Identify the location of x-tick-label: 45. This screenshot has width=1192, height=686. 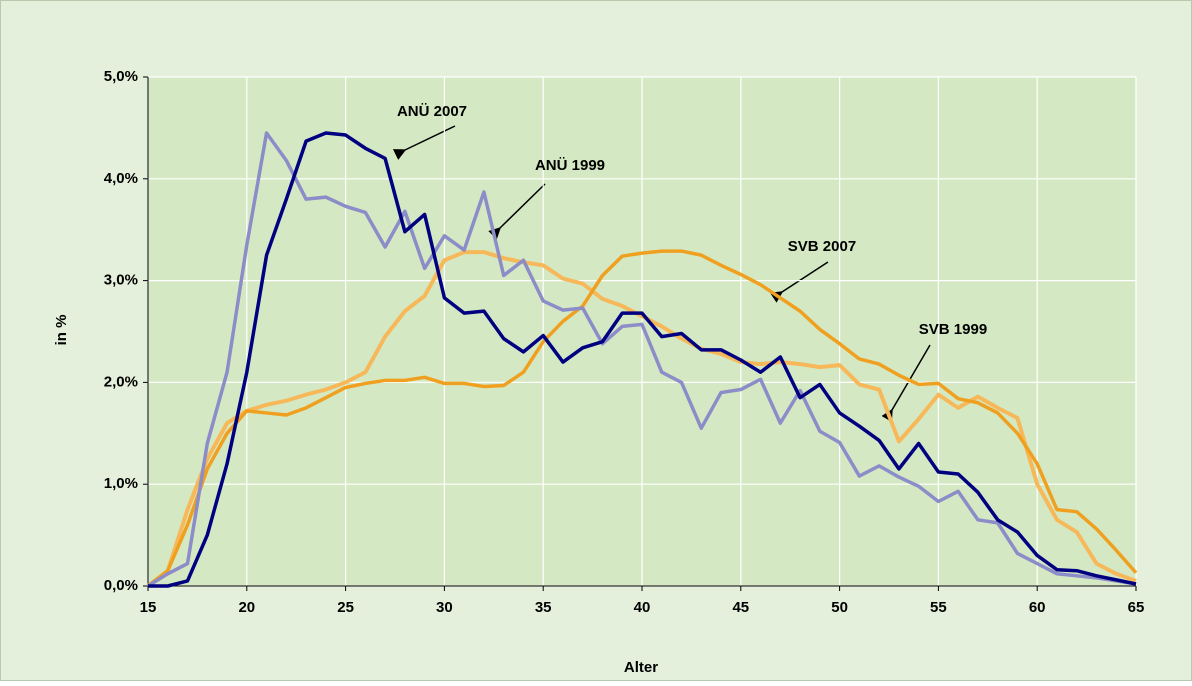
(740, 607).